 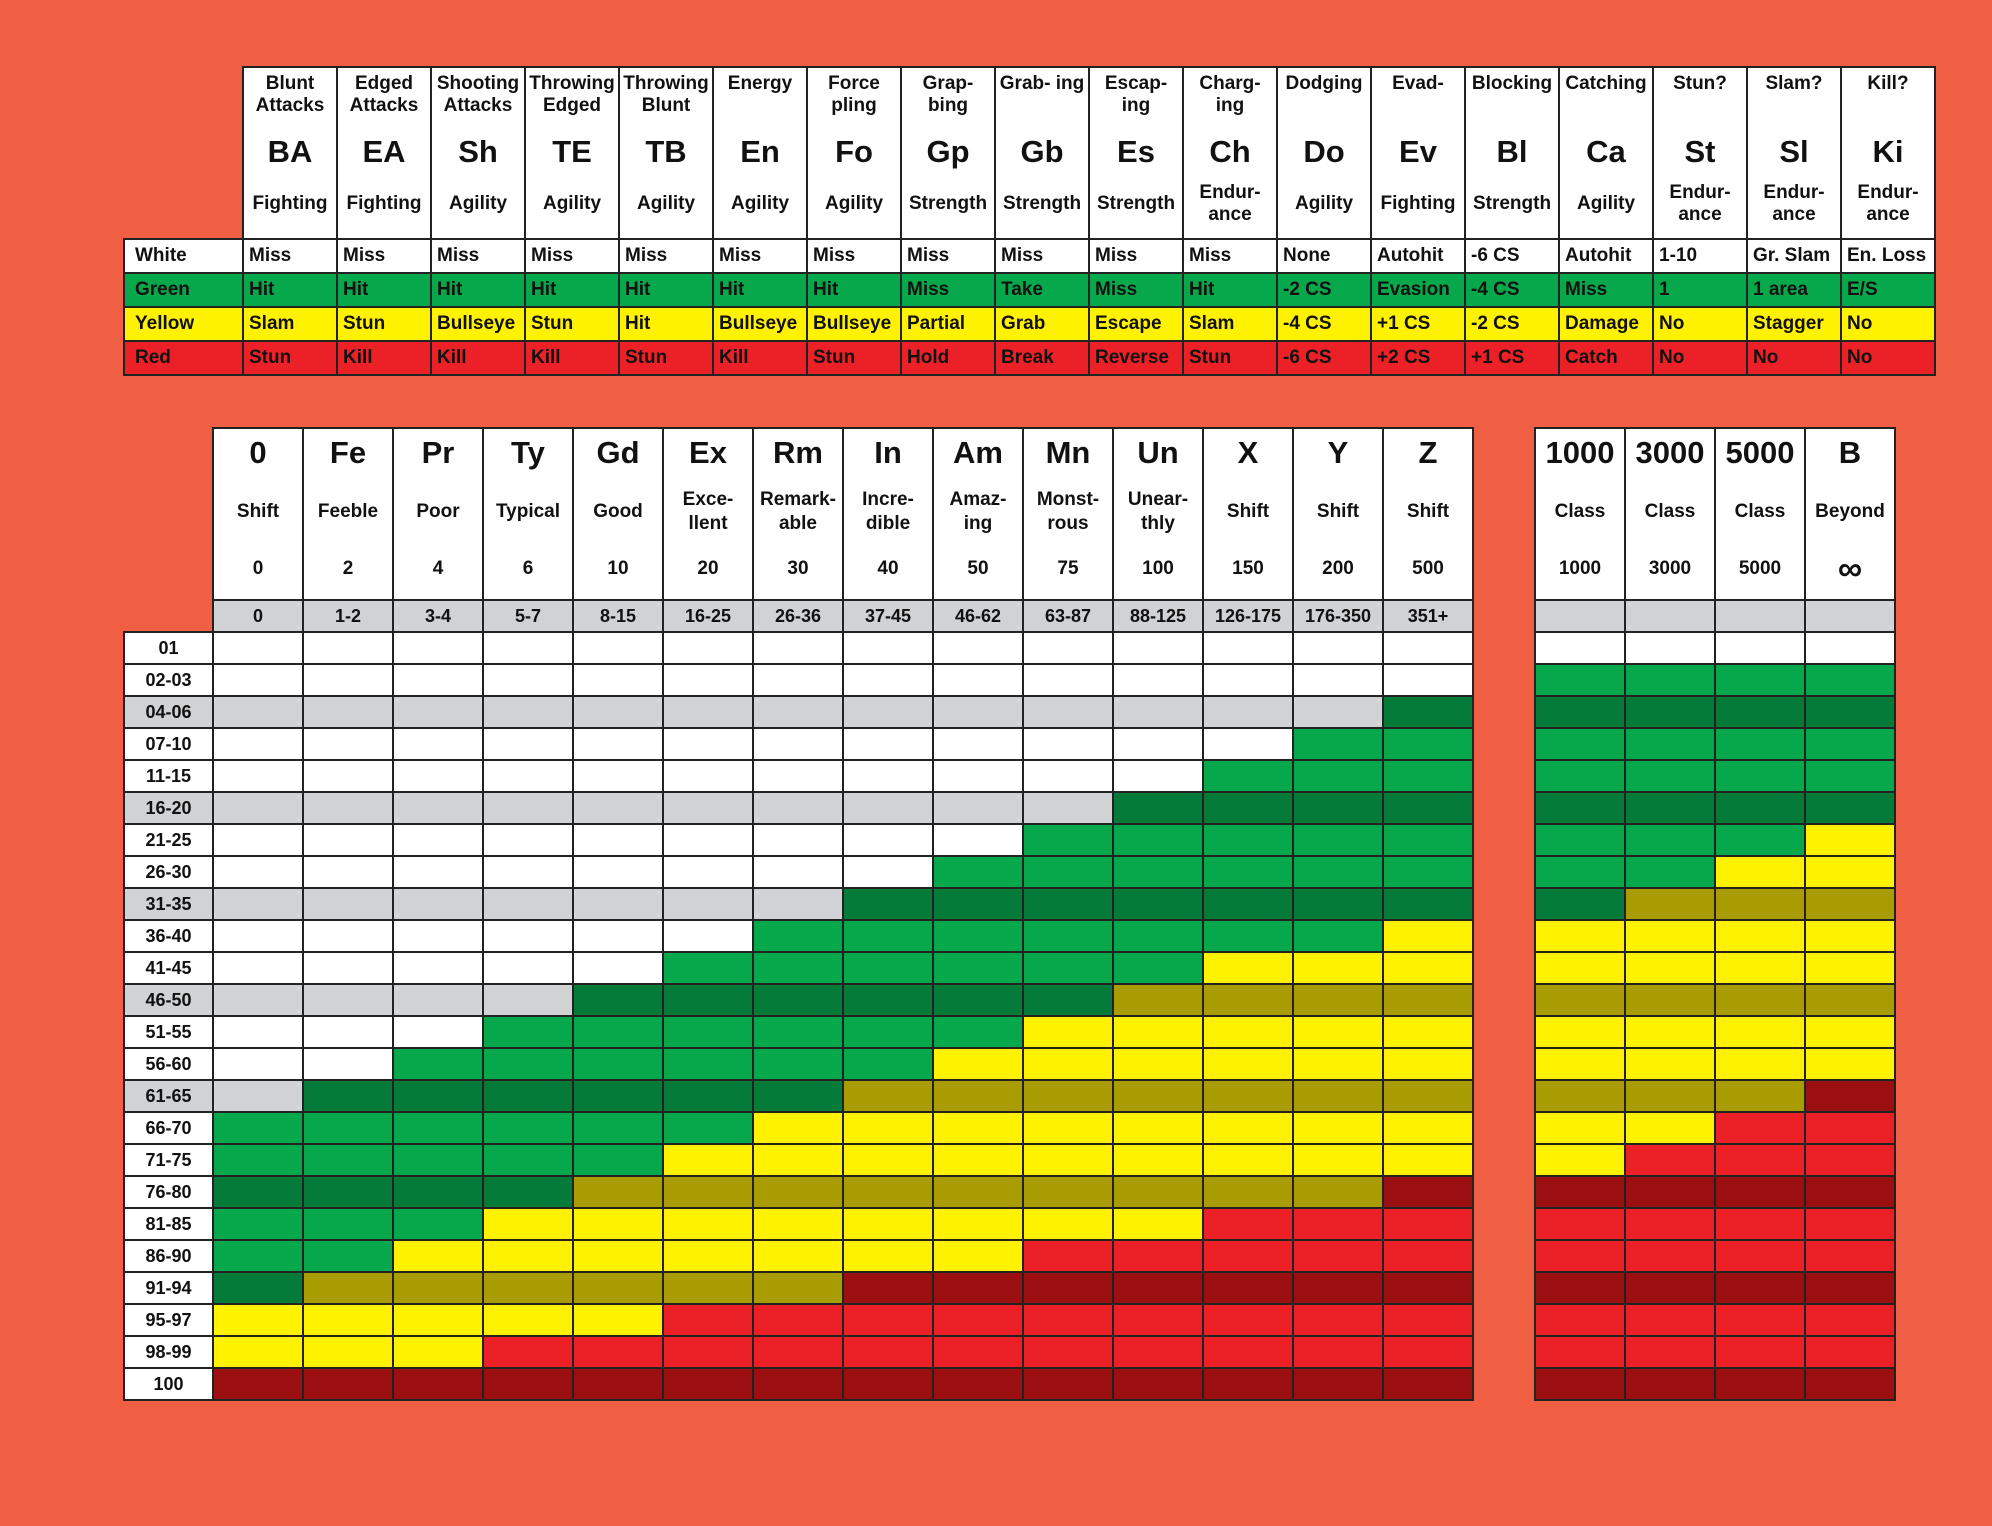 What do you see at coordinates (1136, 324) in the screenshot?
I see `action-result-cell: Escape` at bounding box center [1136, 324].